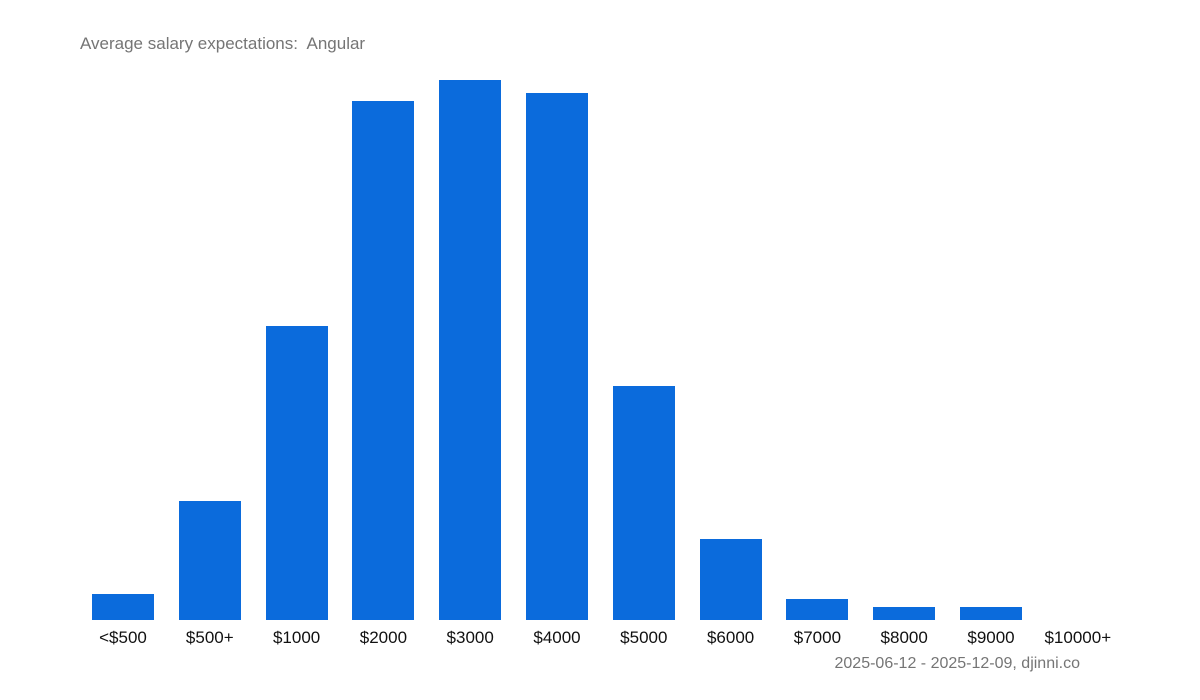  I want to click on x-axis-label: $7000, so click(817, 637).